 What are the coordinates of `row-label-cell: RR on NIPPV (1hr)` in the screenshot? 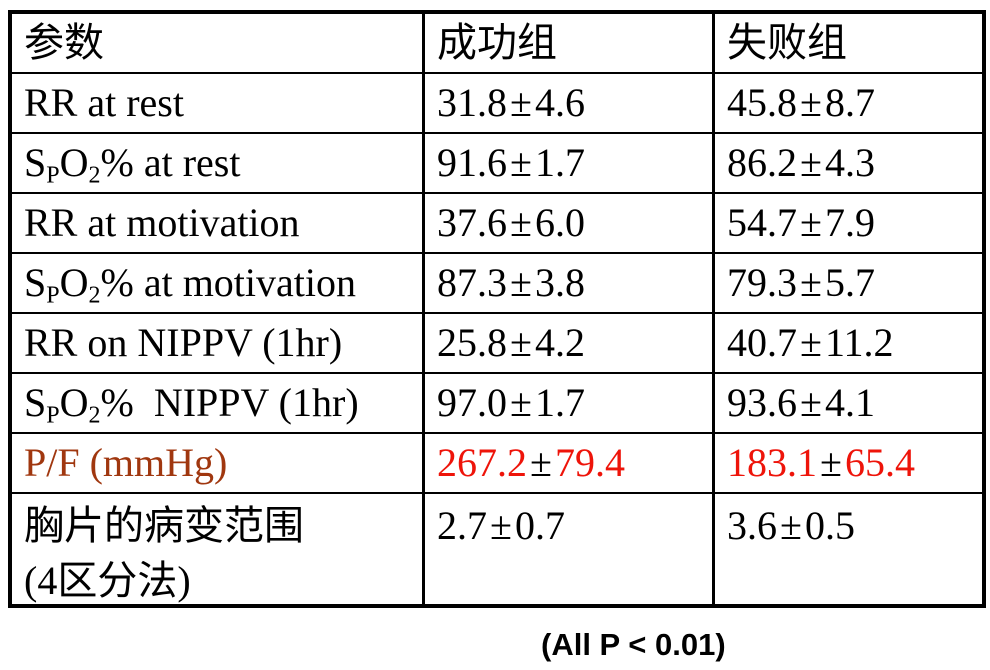 It's located at (218, 343).